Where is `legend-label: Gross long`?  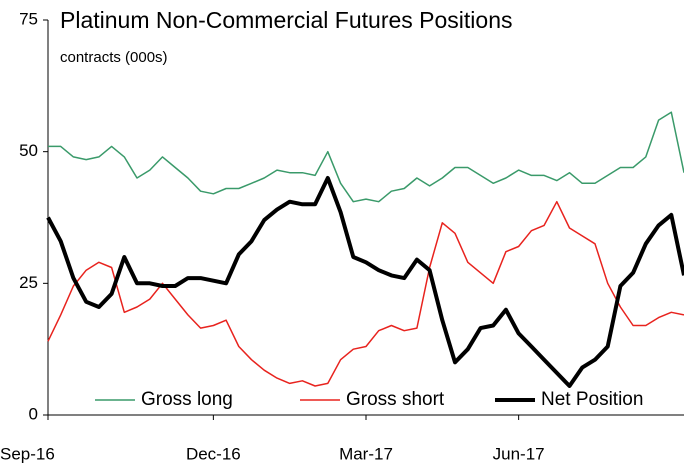 legend-label: Gross long is located at coordinates (187, 399).